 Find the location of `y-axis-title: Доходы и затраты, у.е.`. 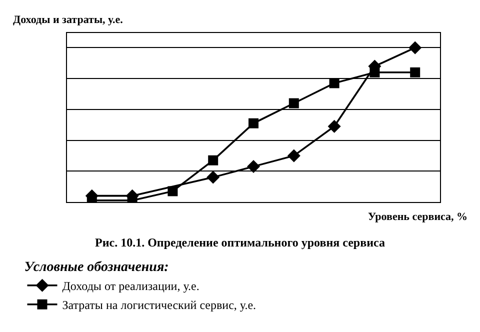

y-axis-title: Доходы и затраты, у.е. is located at coordinates (68, 20).